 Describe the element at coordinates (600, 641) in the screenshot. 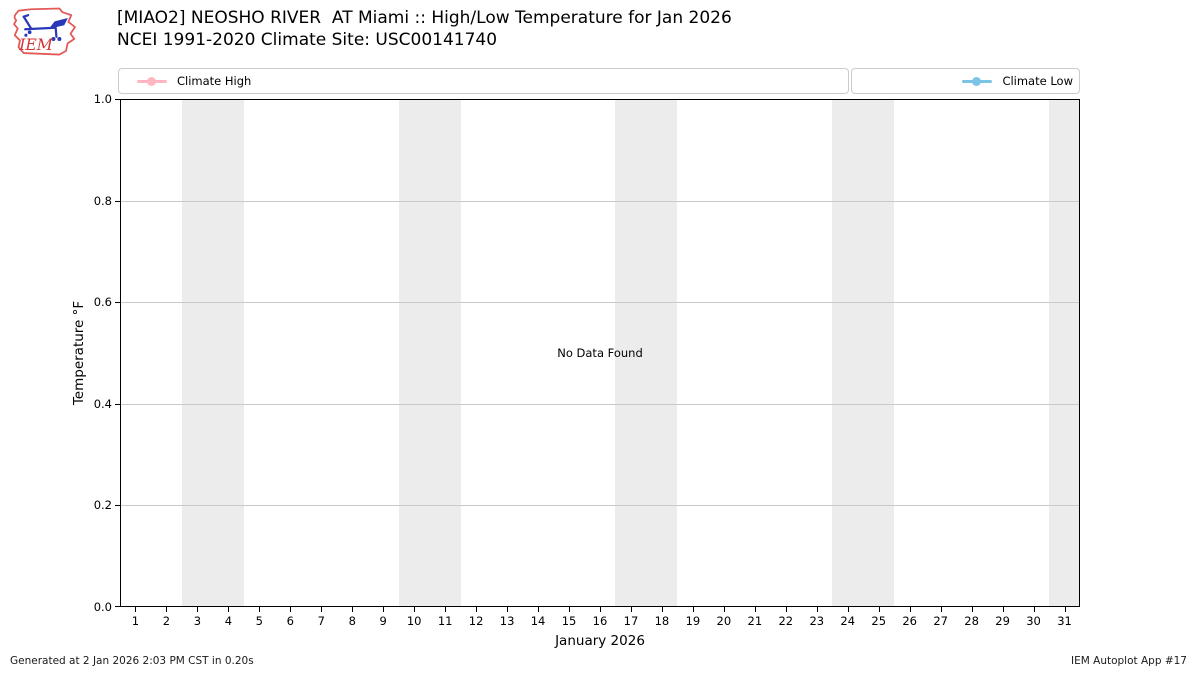

I see `x-axis-title: January 2026` at that location.